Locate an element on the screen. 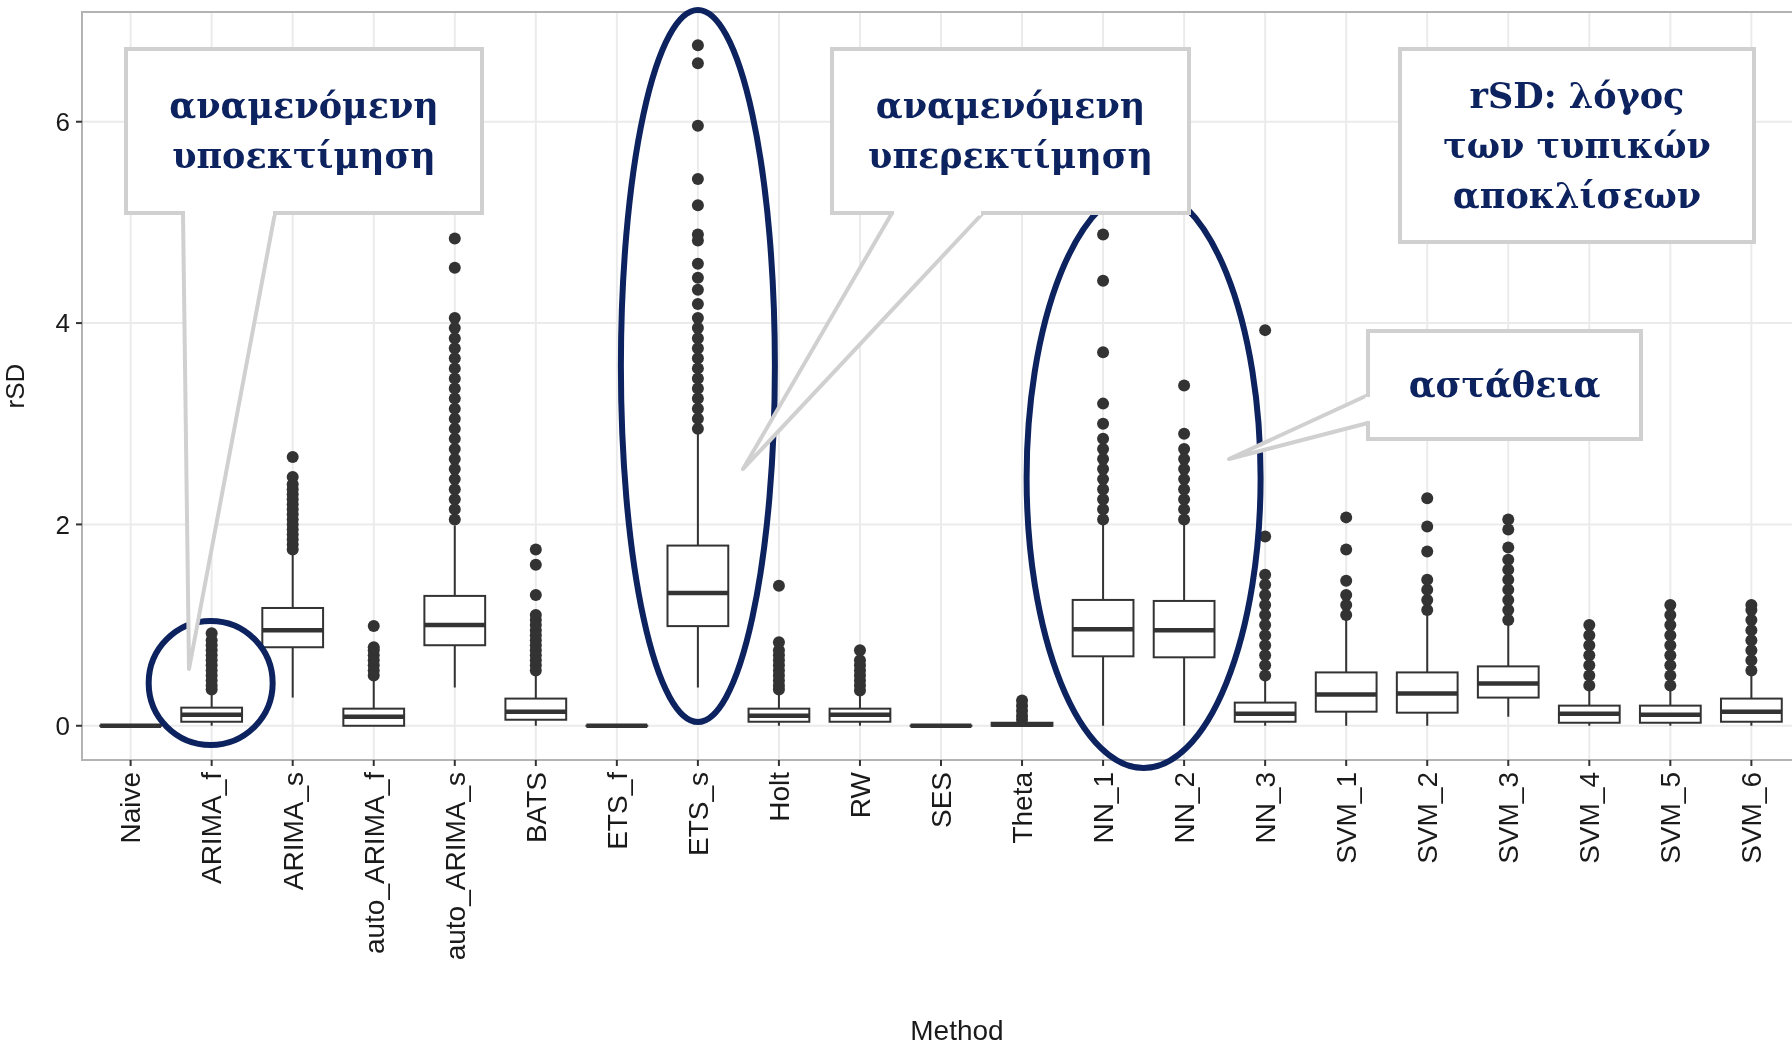  x-tick-label: ARIMA_s is located at coordinates (293, 831).